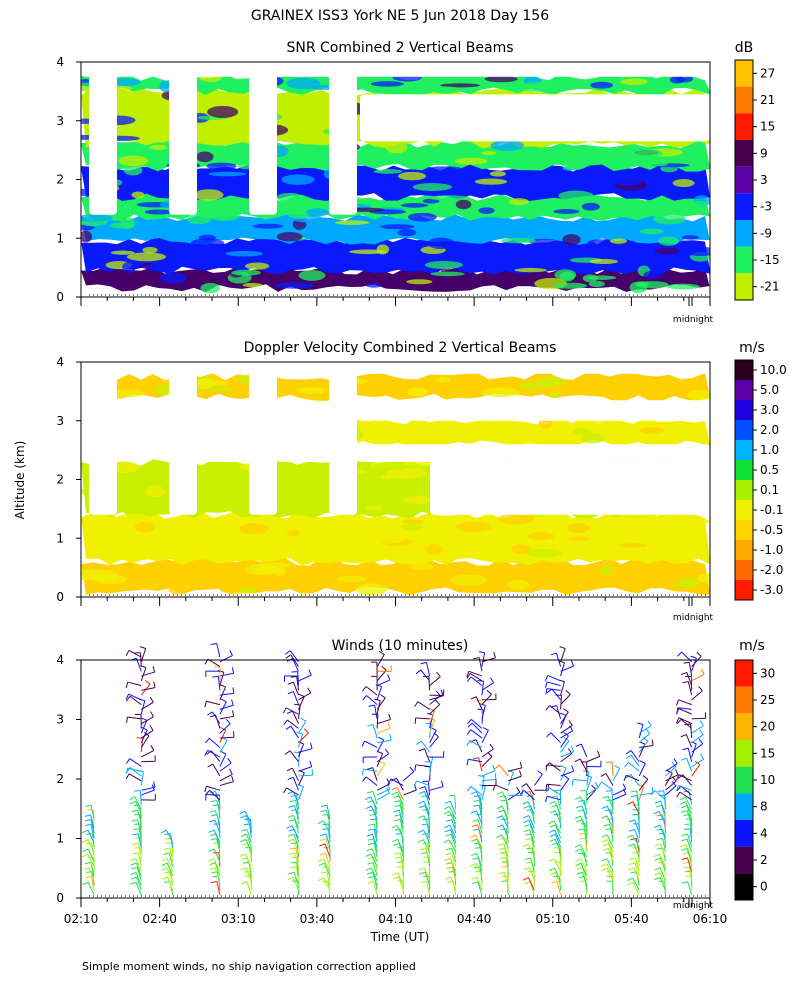 This screenshot has height=1000, width=800. What do you see at coordinates (693, 320) in the screenshot?
I see `snr-midnight-label: midnight` at bounding box center [693, 320].